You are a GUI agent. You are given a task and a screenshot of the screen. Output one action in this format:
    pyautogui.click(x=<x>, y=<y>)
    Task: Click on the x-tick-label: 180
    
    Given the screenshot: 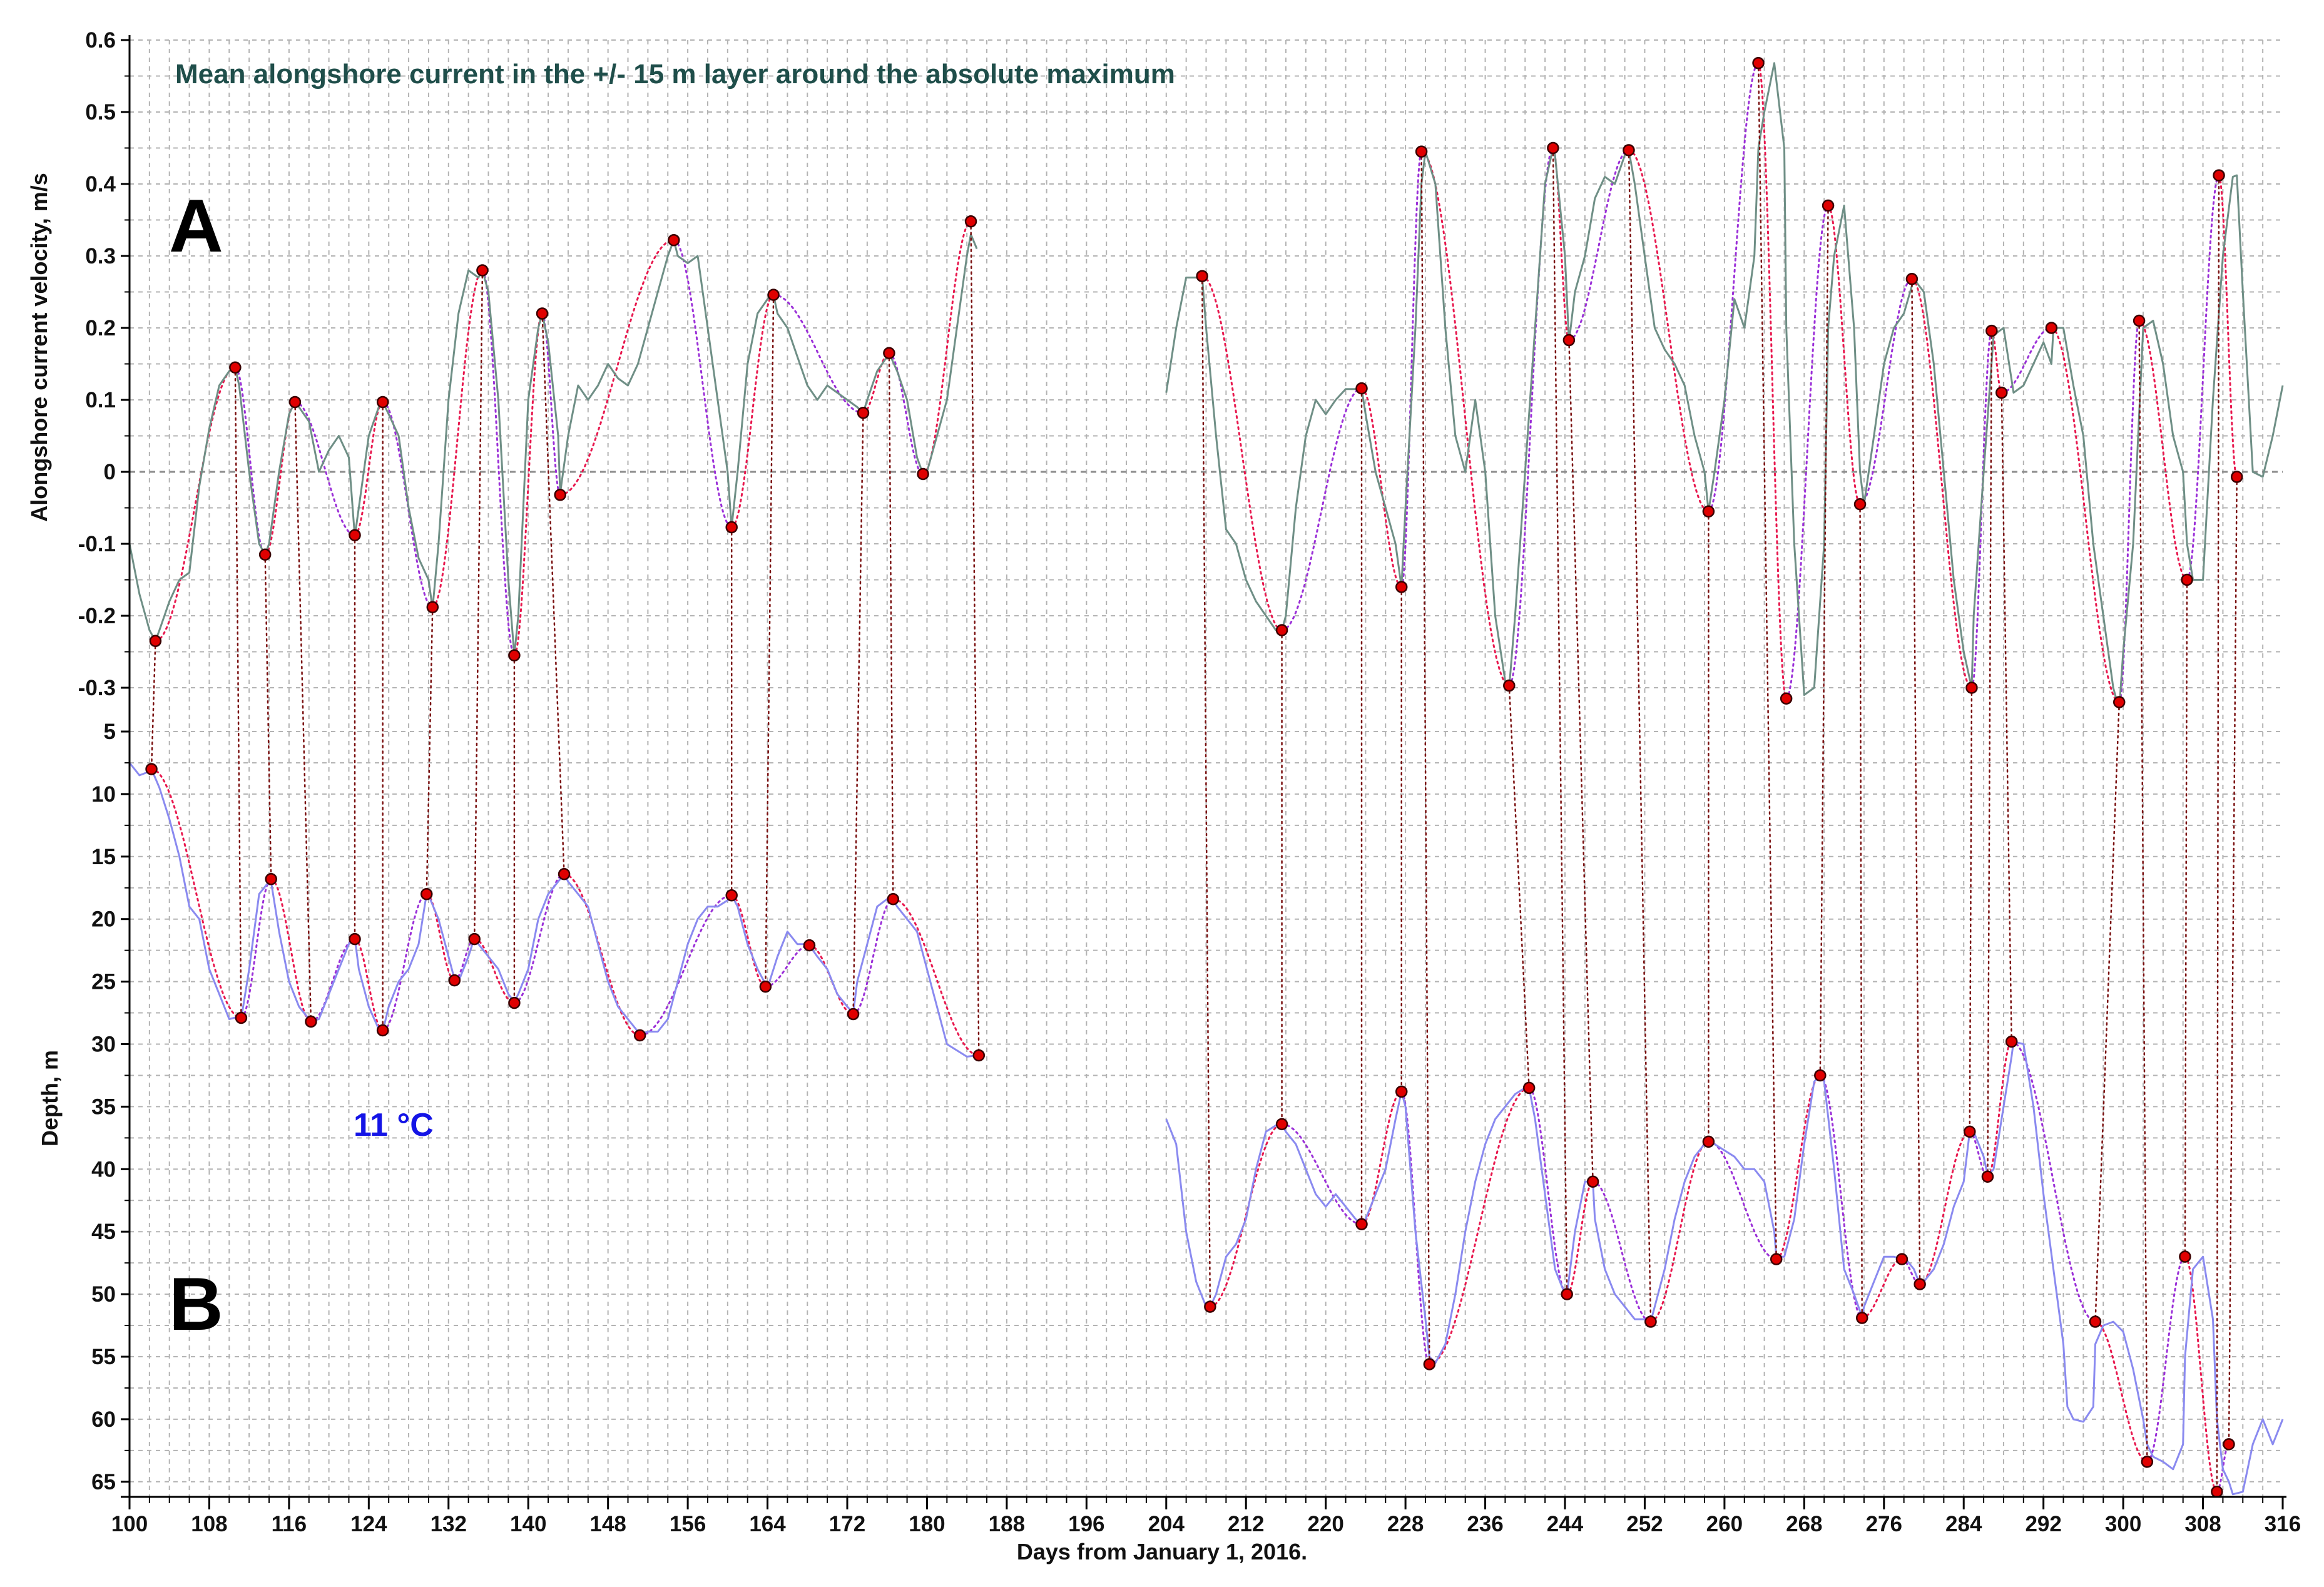 What is the action you would take?
    pyautogui.click(x=927, y=1524)
    